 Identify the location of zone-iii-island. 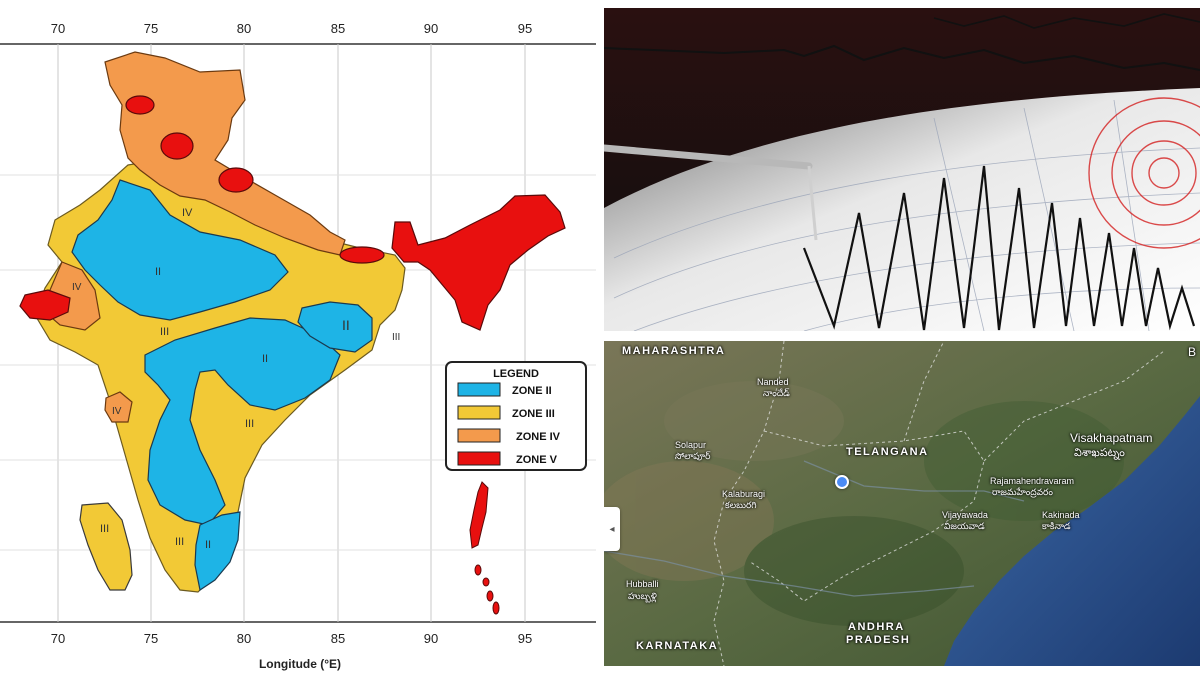
(106, 546).